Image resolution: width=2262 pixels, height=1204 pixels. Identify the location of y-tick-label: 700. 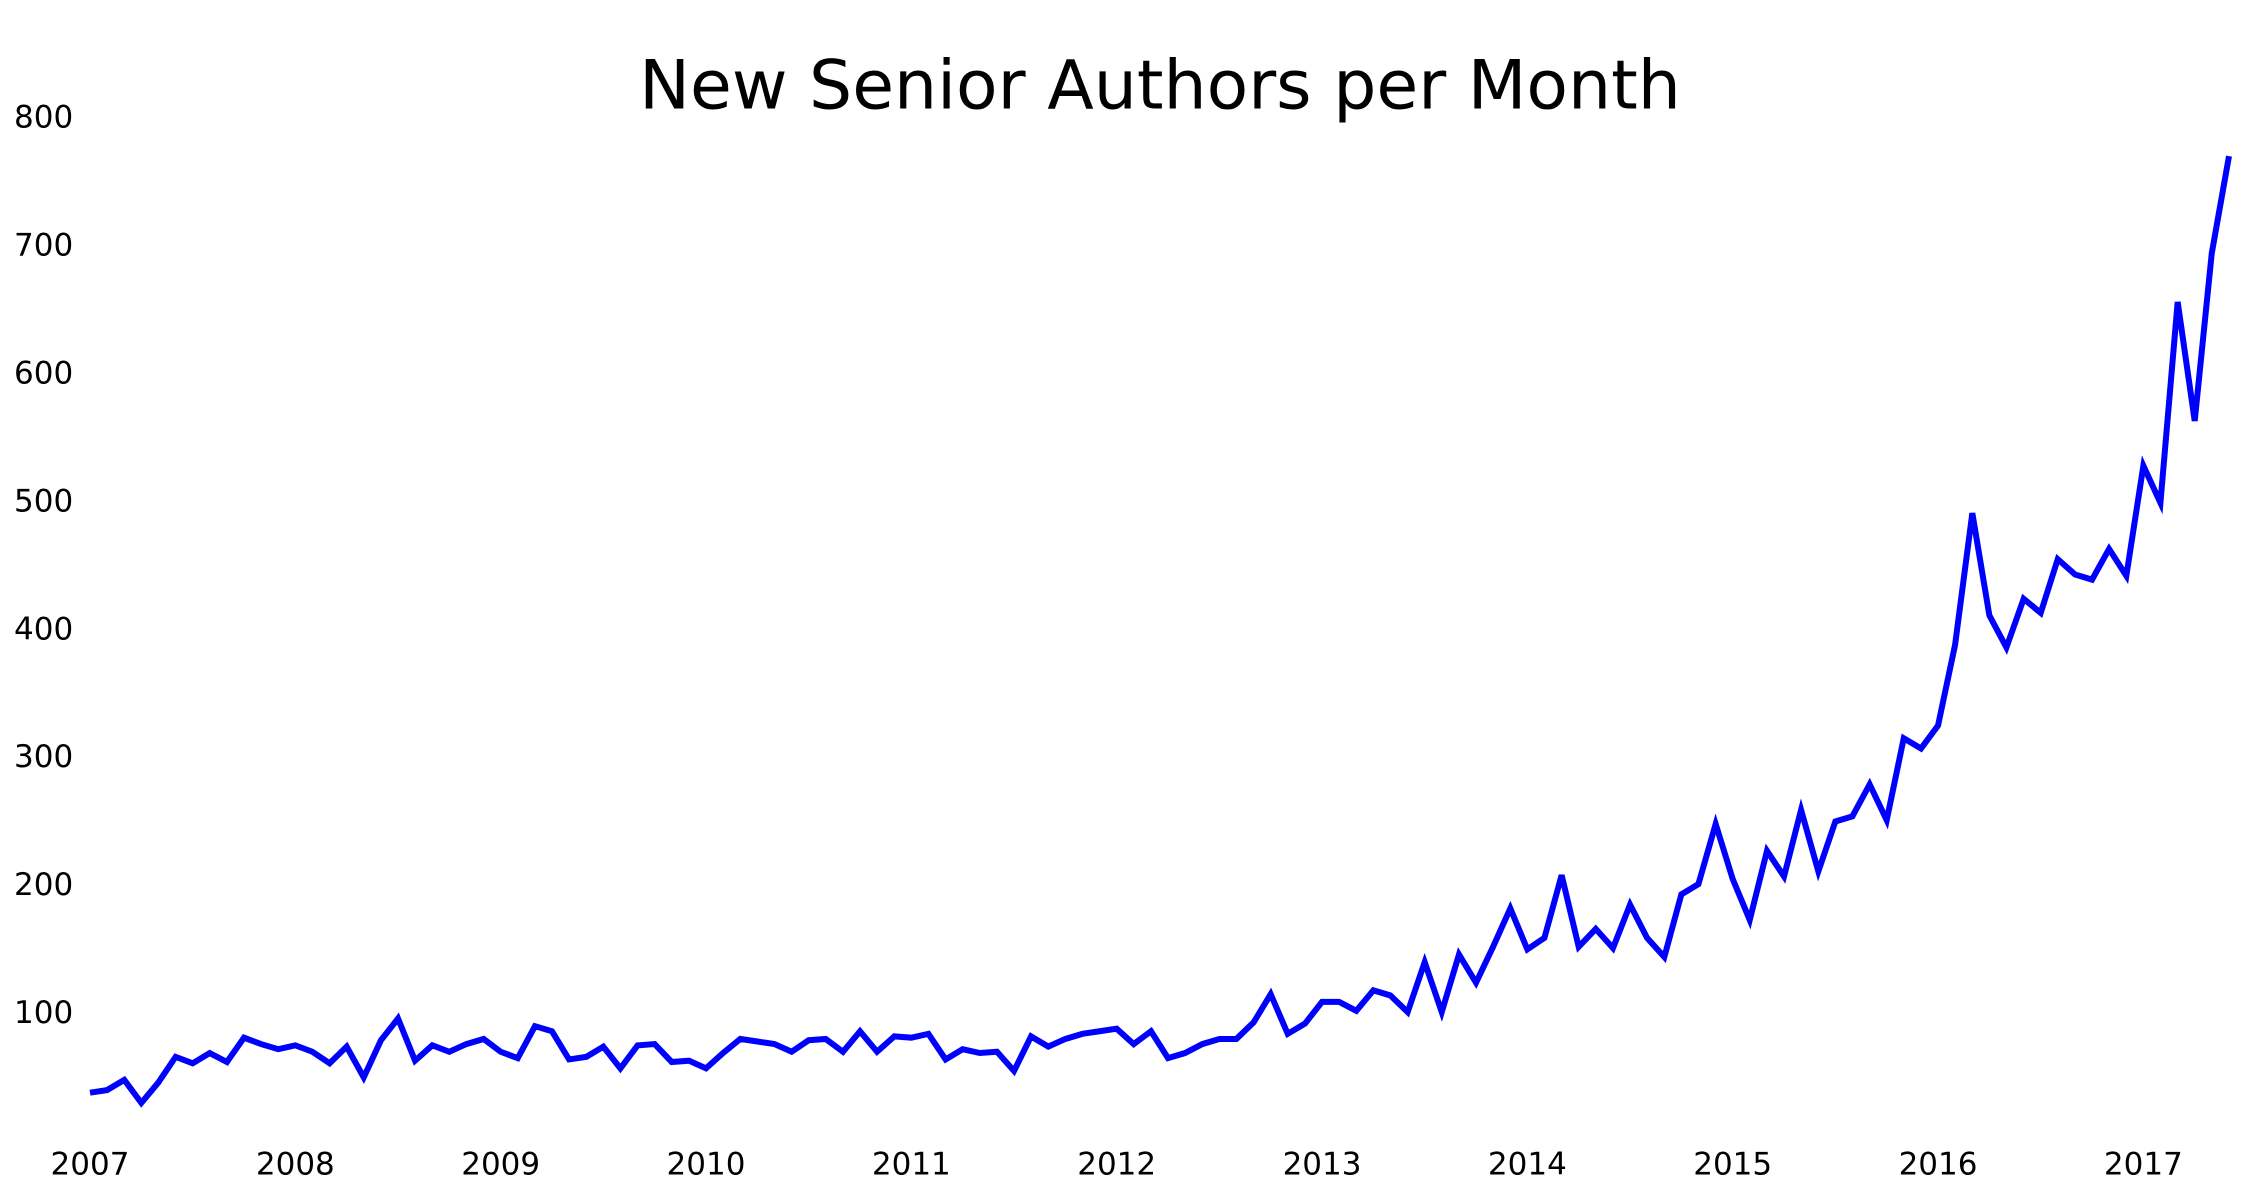
(43, 245).